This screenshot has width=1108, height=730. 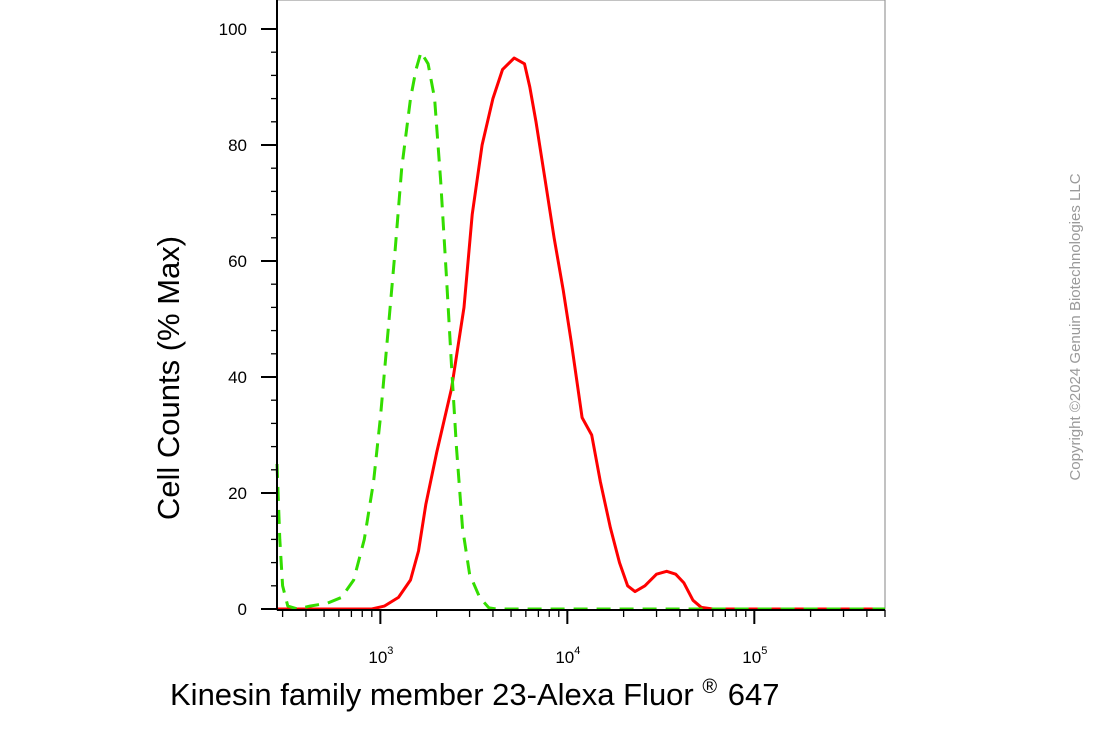 I want to click on y-tick-label: 80, so click(x=237, y=145).